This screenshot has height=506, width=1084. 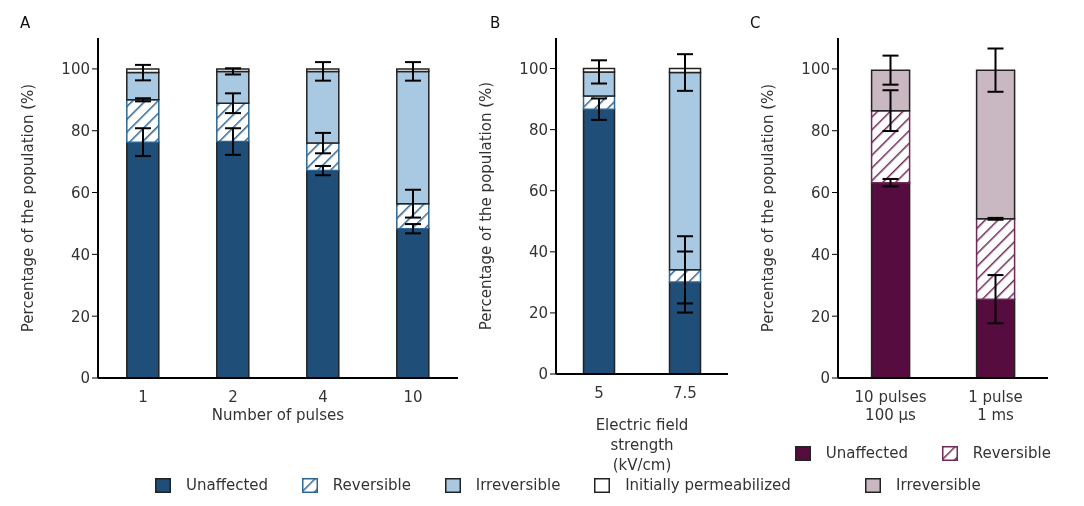 What do you see at coordinates (323, 397) in the screenshot?
I see `x-tick-label: 4` at bounding box center [323, 397].